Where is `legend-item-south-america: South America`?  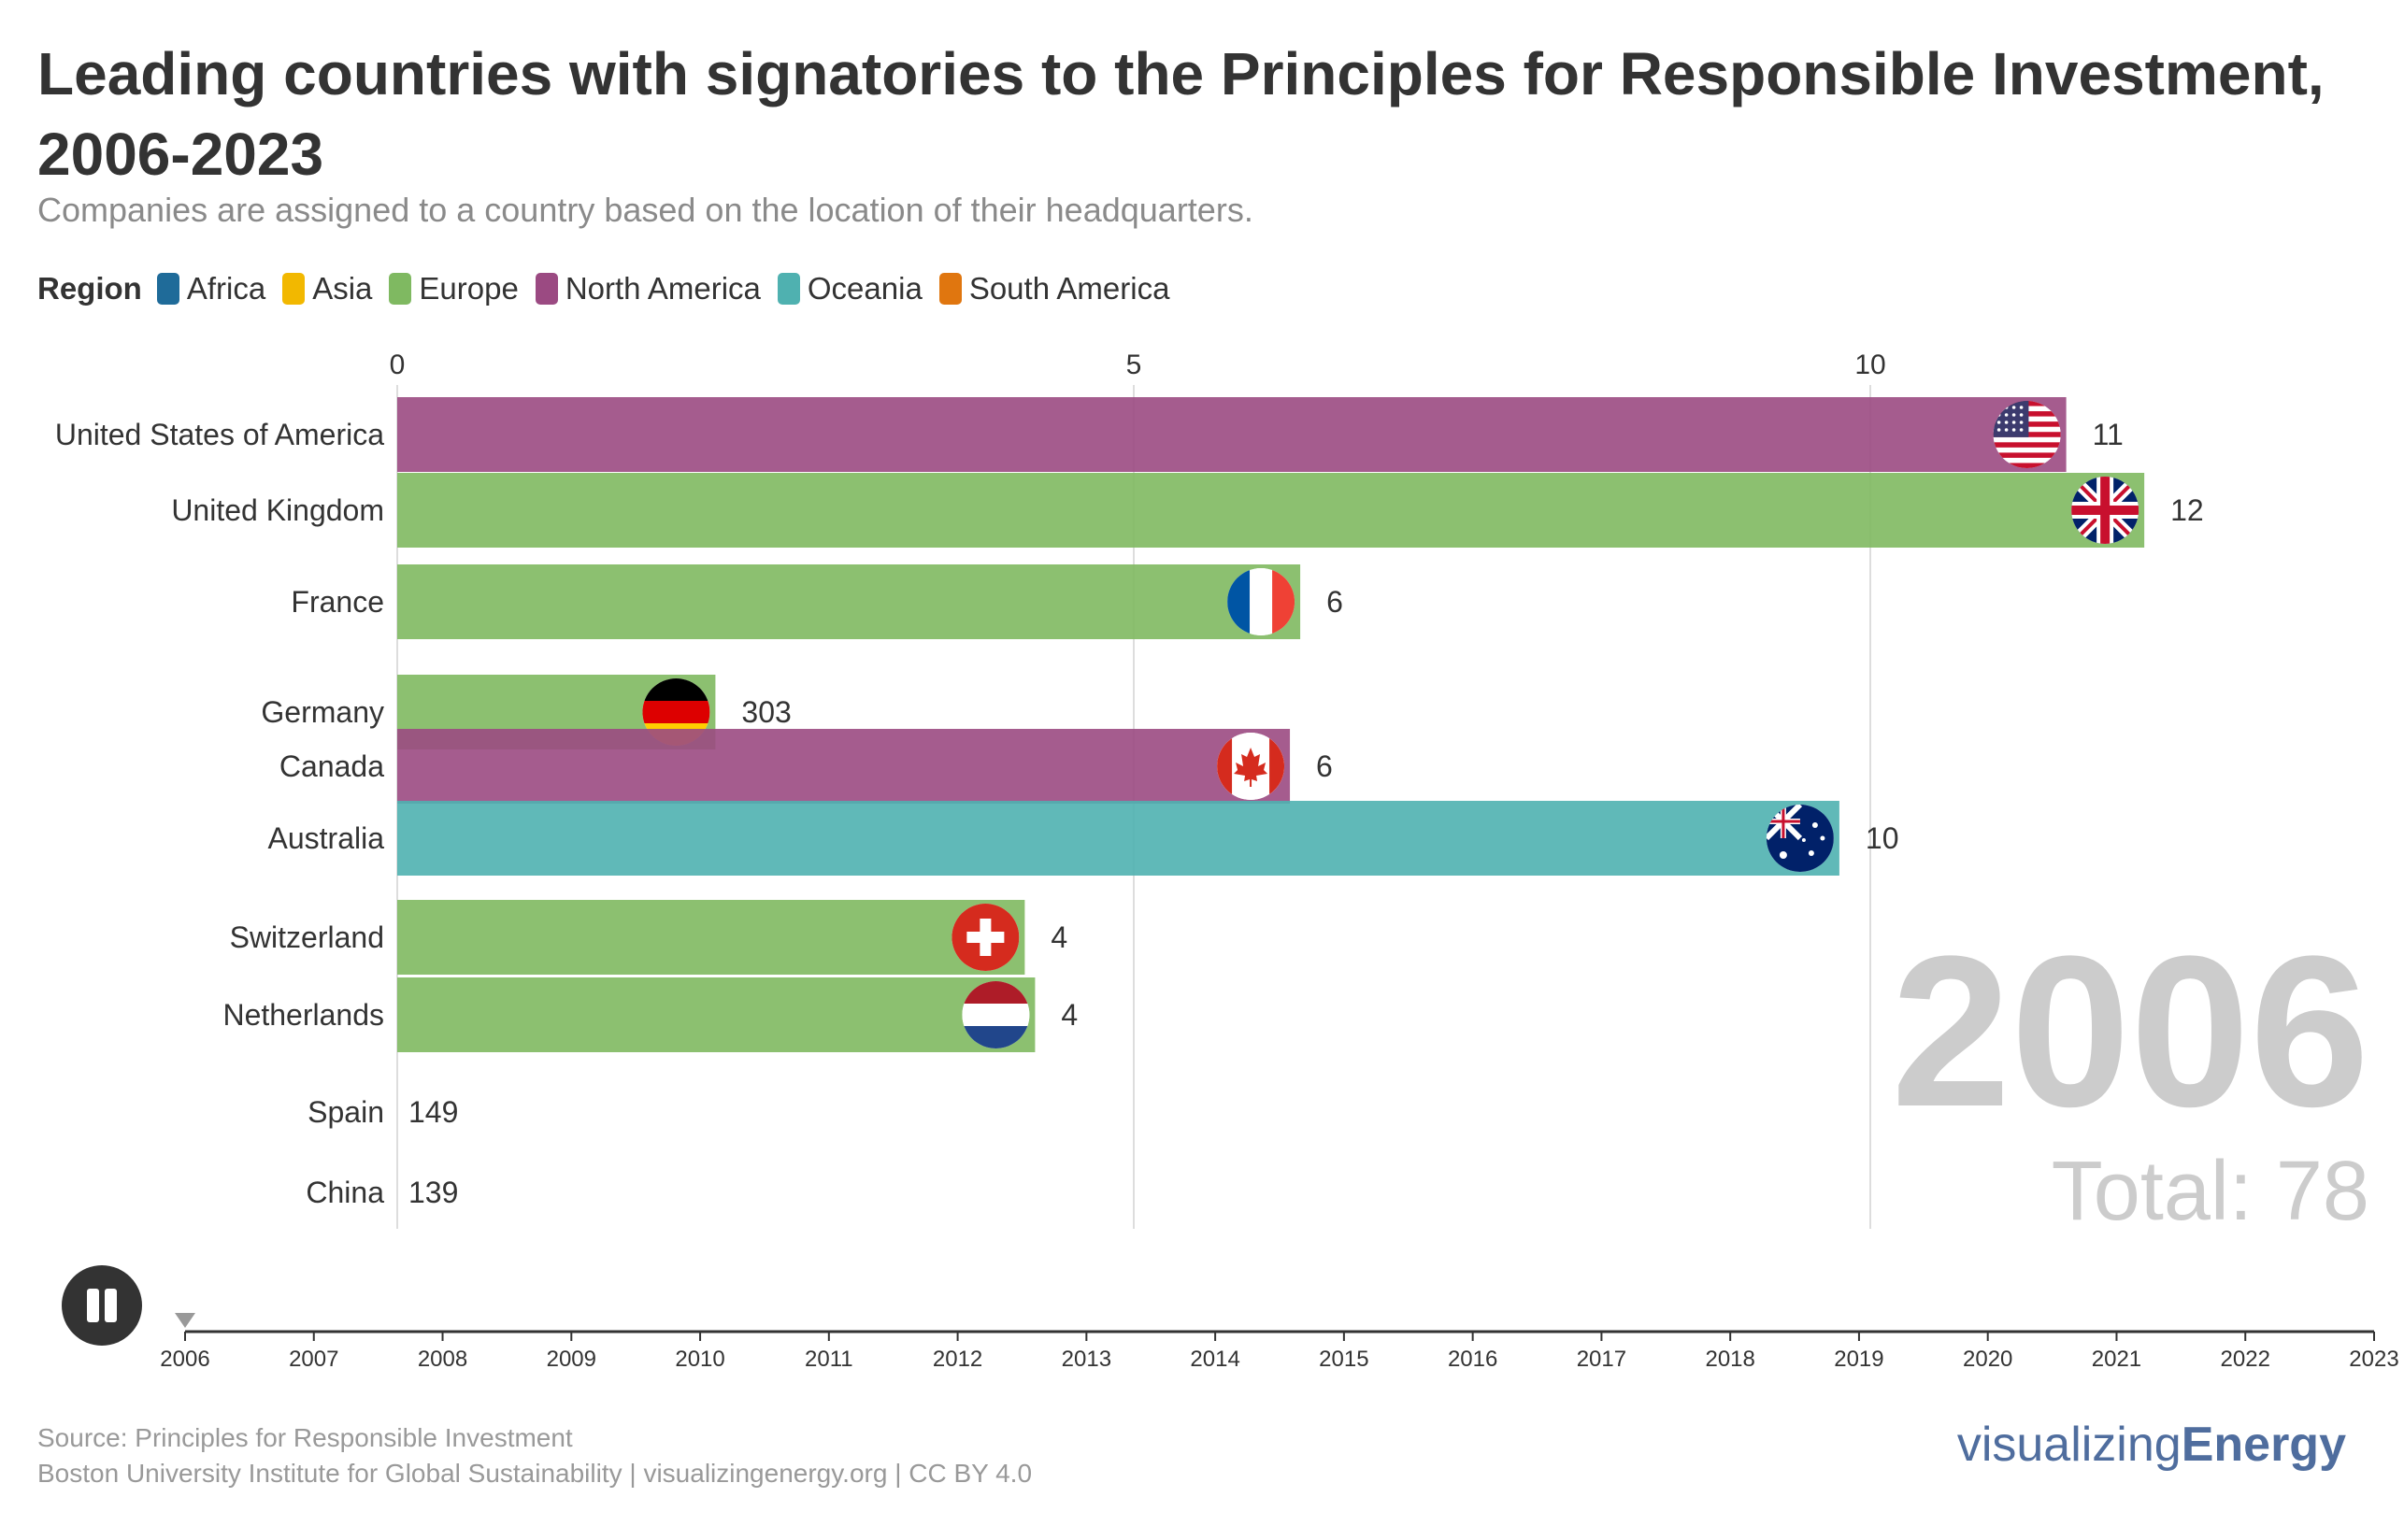
legend-item-south-america: South America is located at coordinates (1054, 289).